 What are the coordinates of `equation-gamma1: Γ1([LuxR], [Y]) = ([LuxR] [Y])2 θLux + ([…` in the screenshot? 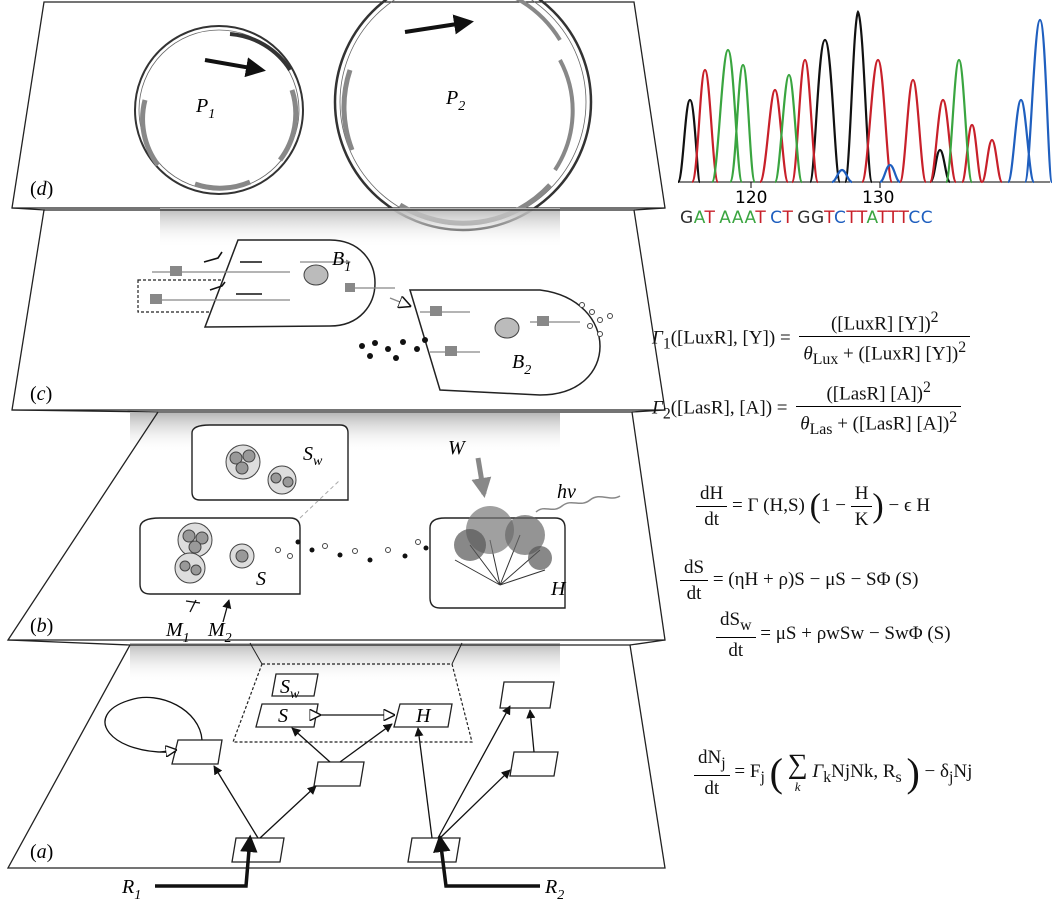 It's located at (811, 339).